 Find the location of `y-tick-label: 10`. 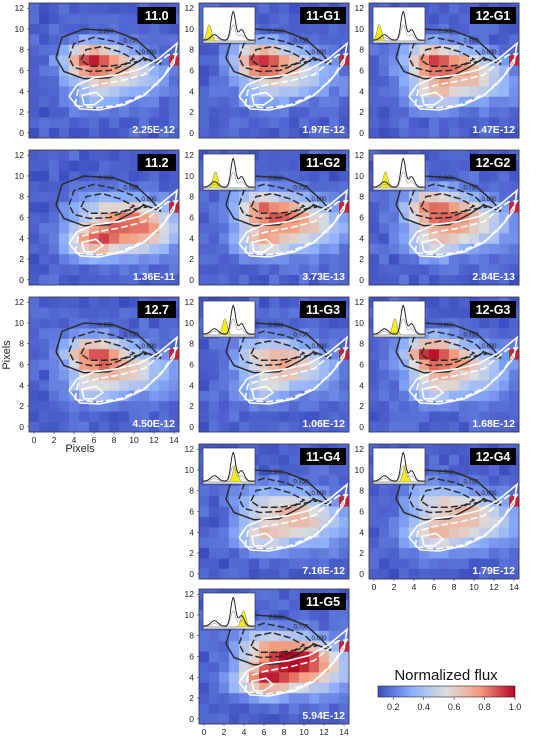

y-tick-label: 10 is located at coordinates (20, 323).